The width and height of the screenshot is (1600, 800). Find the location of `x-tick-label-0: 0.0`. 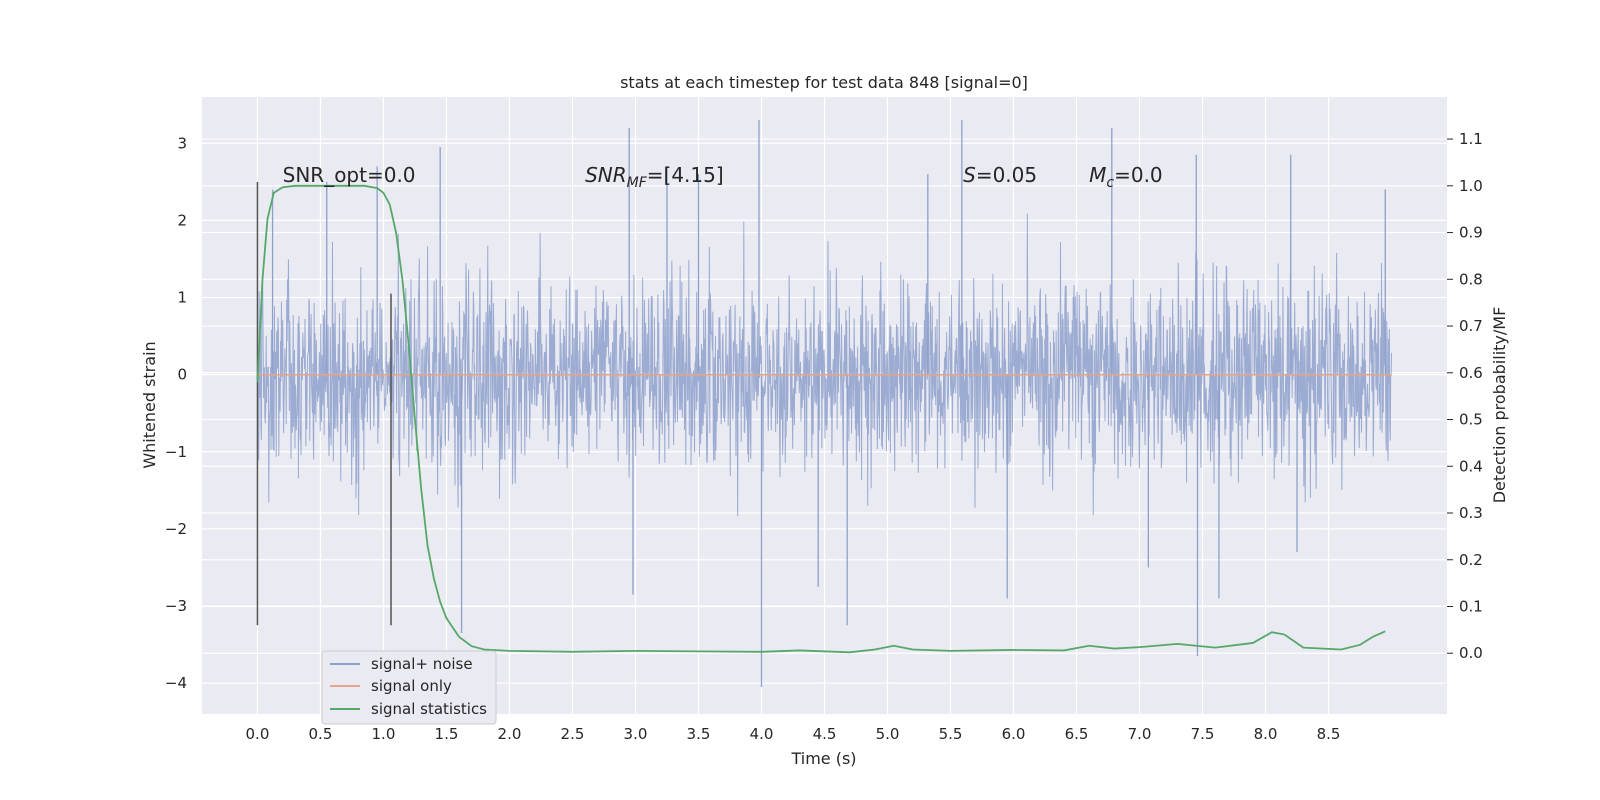

x-tick-label-0: 0.0 is located at coordinates (258, 734).